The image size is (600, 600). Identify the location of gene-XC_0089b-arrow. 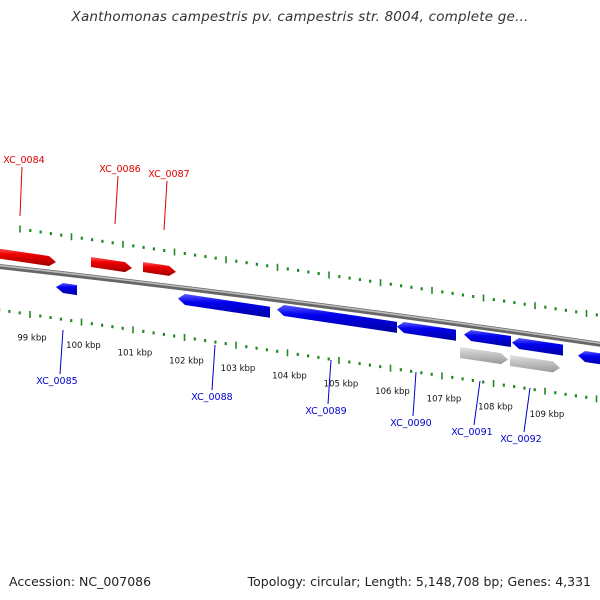
(426, 331).